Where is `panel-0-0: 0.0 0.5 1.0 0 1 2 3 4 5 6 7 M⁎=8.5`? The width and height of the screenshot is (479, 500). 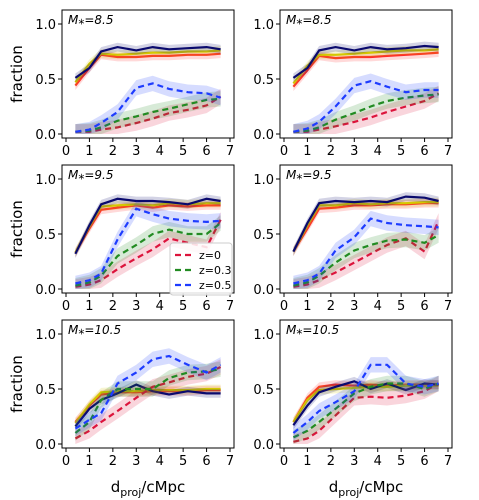
panel-0-0: 0.0 0.5 1.0 0 1 2 3 4 5 6 7 M⁎=8.5 is located at coordinates (135, 84).